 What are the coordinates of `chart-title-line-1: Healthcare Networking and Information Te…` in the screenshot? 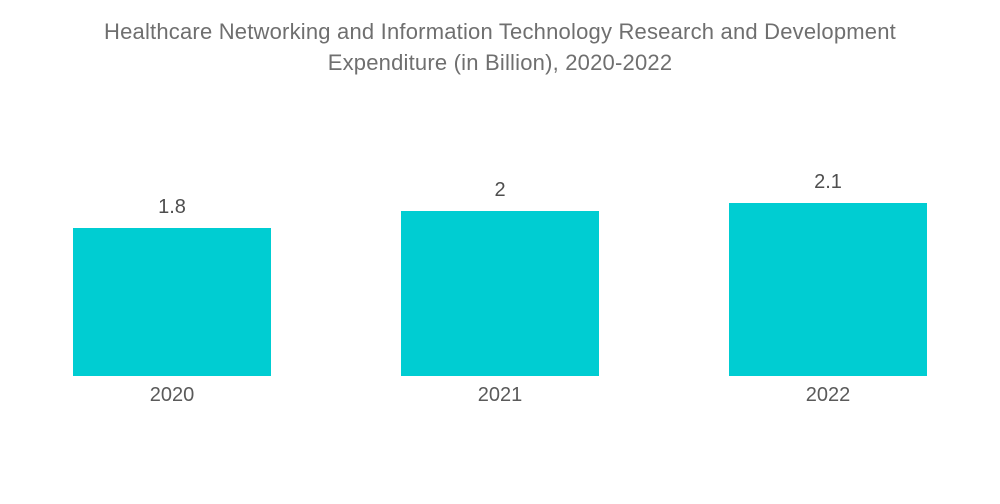 It's located at (500, 31).